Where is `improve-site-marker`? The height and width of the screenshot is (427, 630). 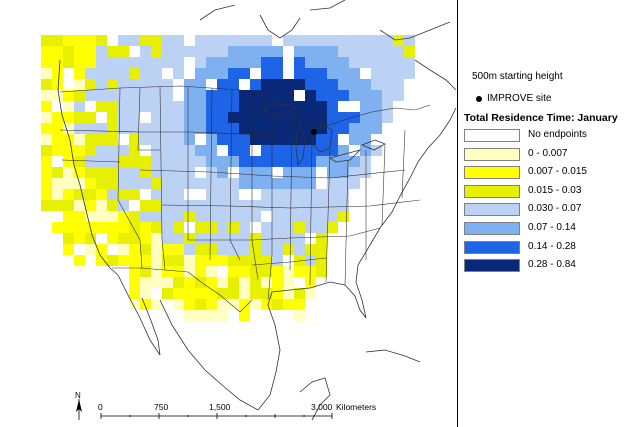 improve-site-marker is located at coordinates (314, 132).